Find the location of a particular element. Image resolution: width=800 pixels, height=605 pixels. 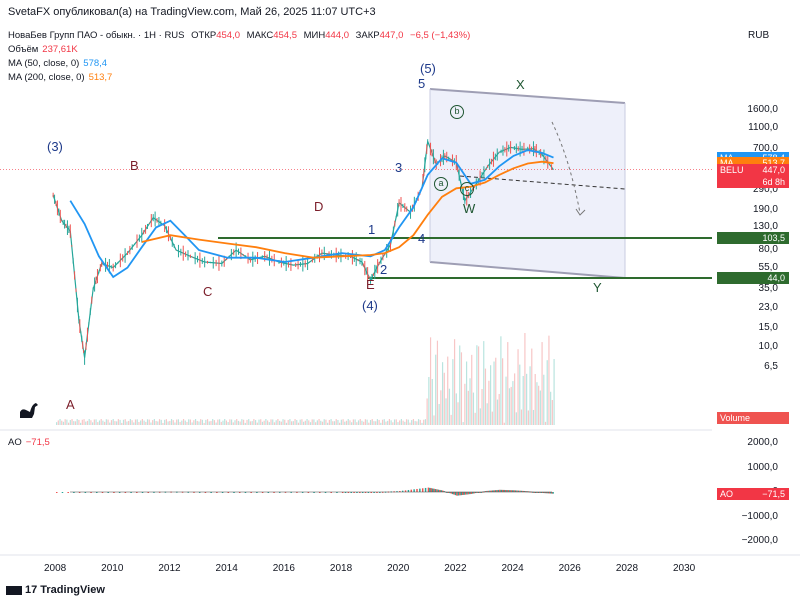

price-badge: BELU 447,0 6d 8h is located at coordinates (753, 175).